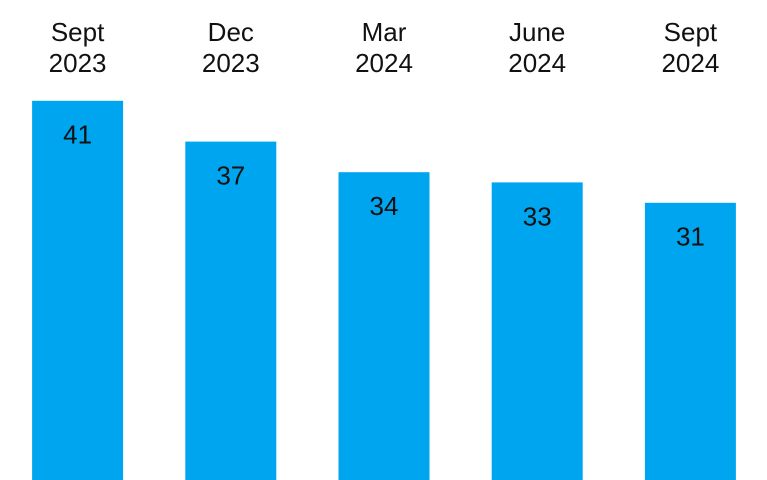  What do you see at coordinates (690, 47) in the screenshot?
I see `x-tick-label: Sept 2024` at bounding box center [690, 47].